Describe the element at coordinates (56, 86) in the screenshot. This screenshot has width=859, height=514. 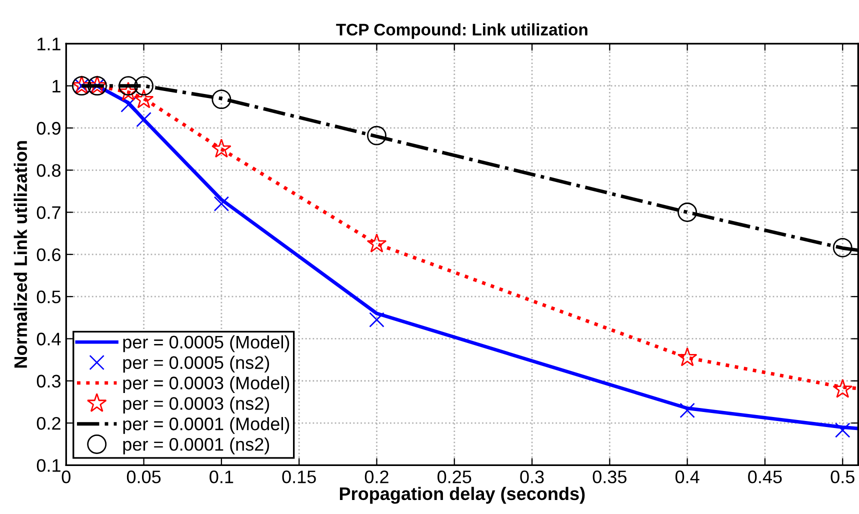
I see `y-tick-label: 1` at that location.